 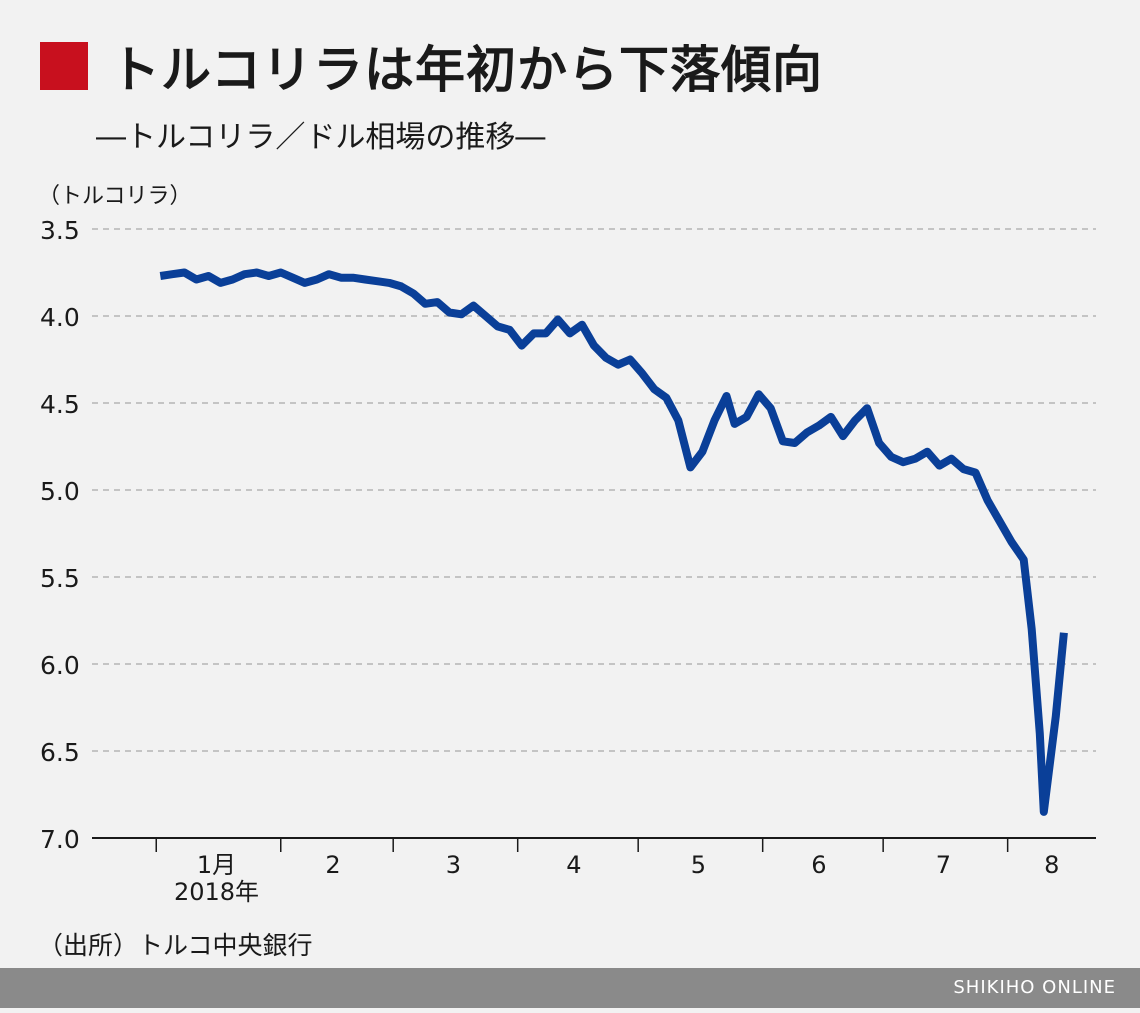 What do you see at coordinates (115, 196) in the screenshot?
I see `y-axis-unit-label: （トルコリラ）` at bounding box center [115, 196].